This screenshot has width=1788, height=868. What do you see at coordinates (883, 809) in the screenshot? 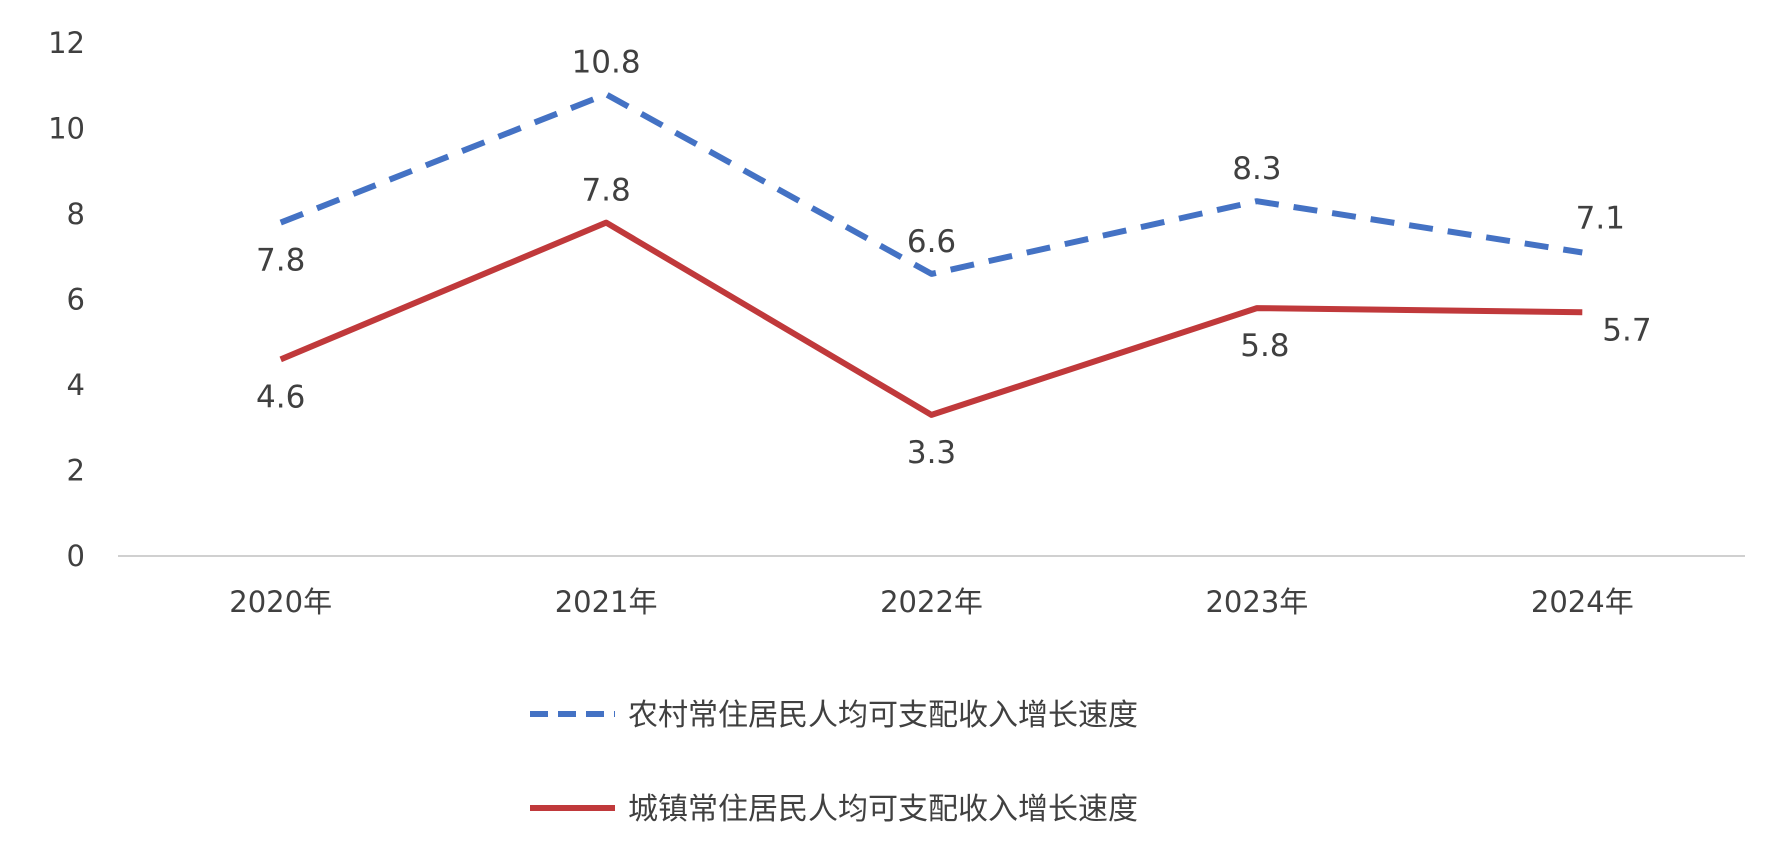
I see `legend-label-urban: 城镇常住居民人均可支配收入增长速度` at bounding box center [883, 809].